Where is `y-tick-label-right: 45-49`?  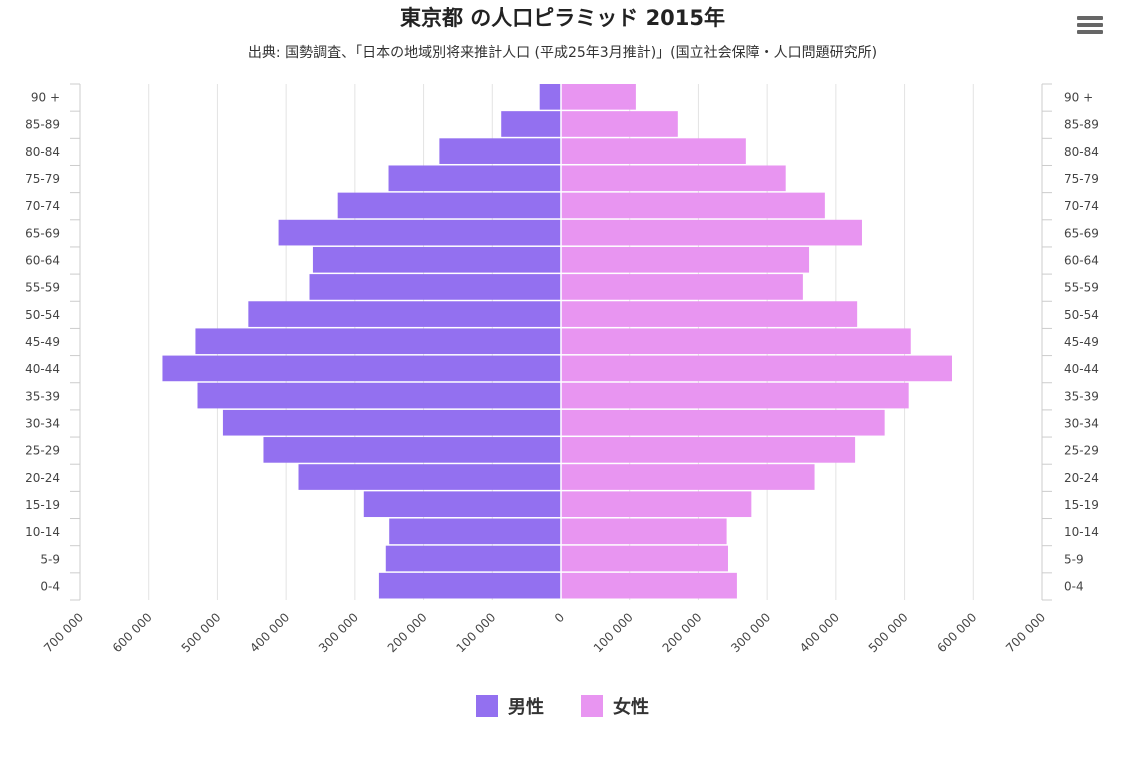
y-tick-label-right: 45-49 is located at coordinates (1081, 342).